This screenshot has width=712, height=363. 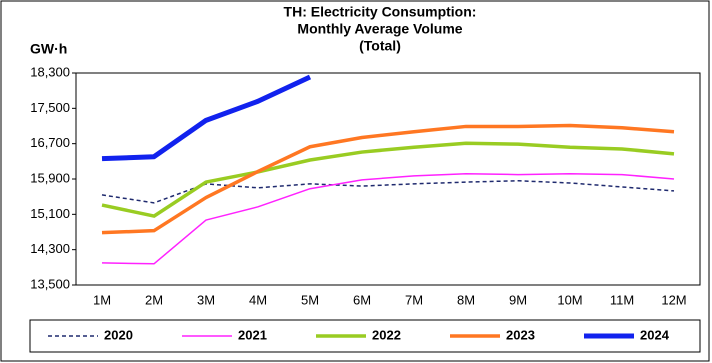 What do you see at coordinates (50, 283) in the screenshot?
I see `y-tick-label: 13,500` at bounding box center [50, 283].